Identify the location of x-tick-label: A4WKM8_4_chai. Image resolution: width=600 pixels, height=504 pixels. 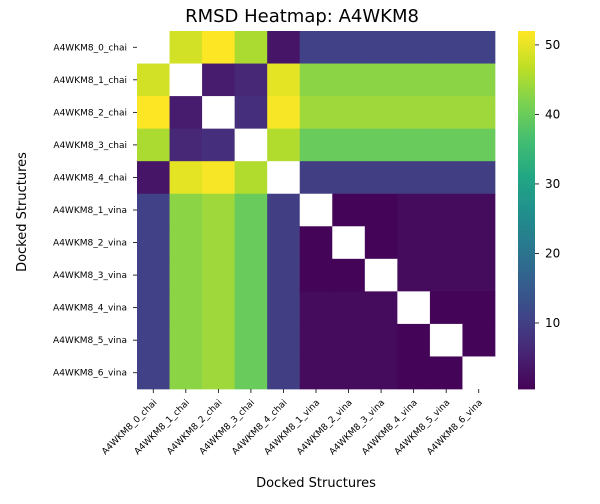
(259, 427).